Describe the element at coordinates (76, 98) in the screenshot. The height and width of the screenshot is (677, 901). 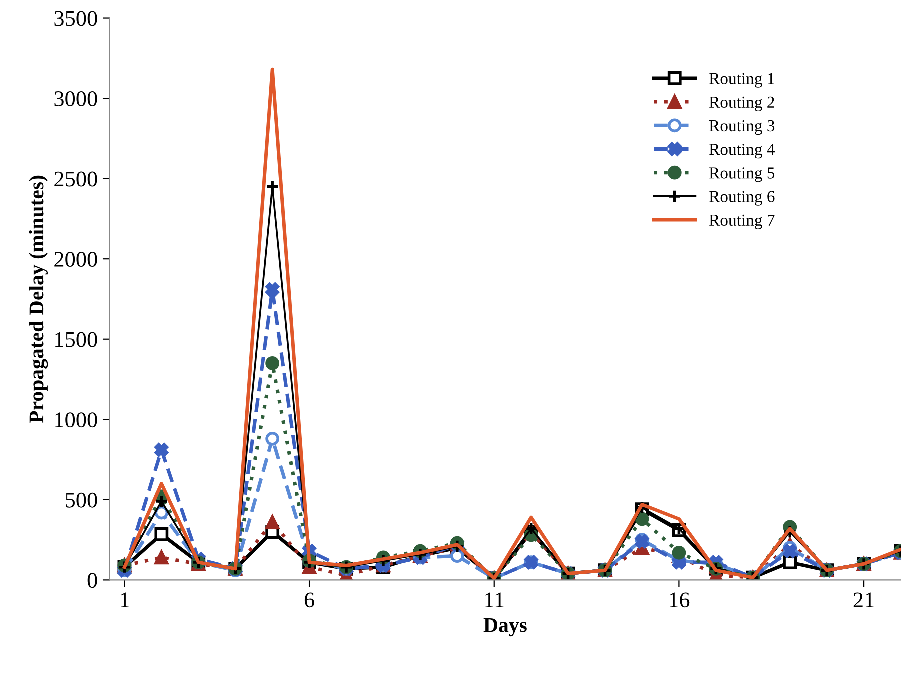
I see `y-tick-label: 3000` at that location.